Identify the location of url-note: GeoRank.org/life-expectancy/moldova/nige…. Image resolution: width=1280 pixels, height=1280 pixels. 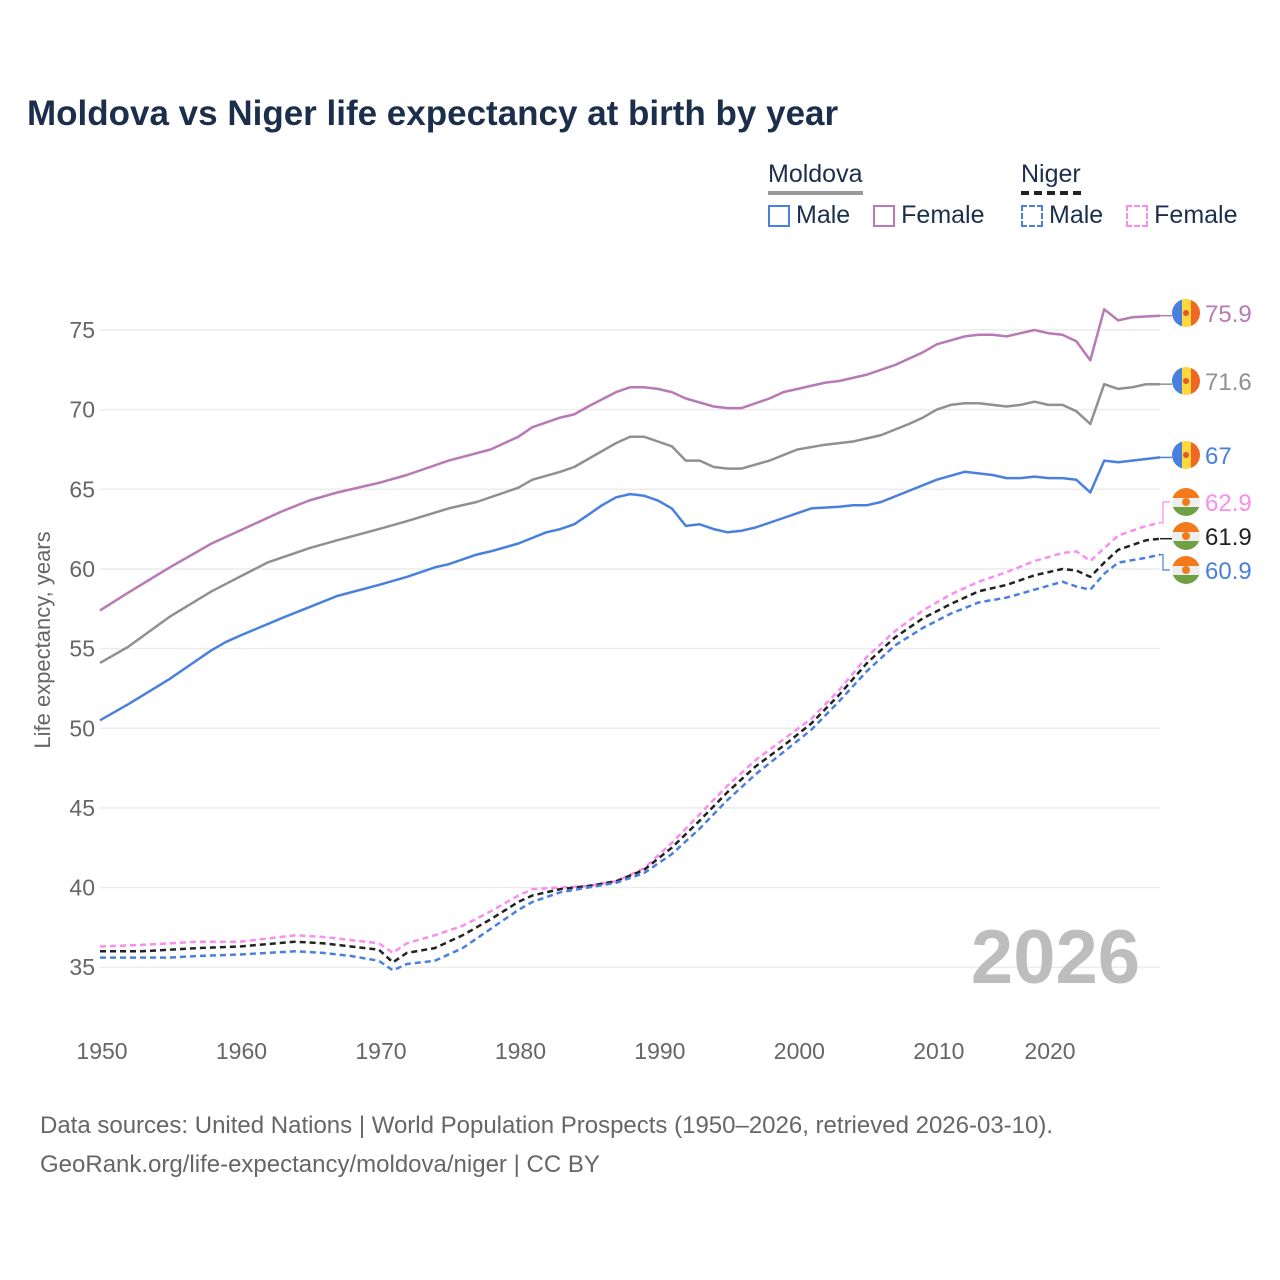
(320, 1164).